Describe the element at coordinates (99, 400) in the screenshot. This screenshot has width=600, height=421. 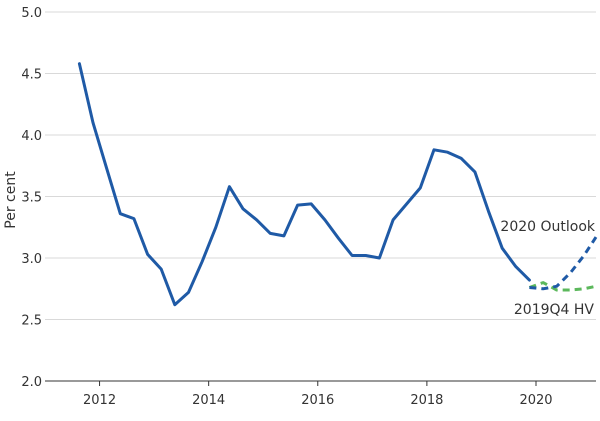
I see `x-tick-label: 2012` at that location.